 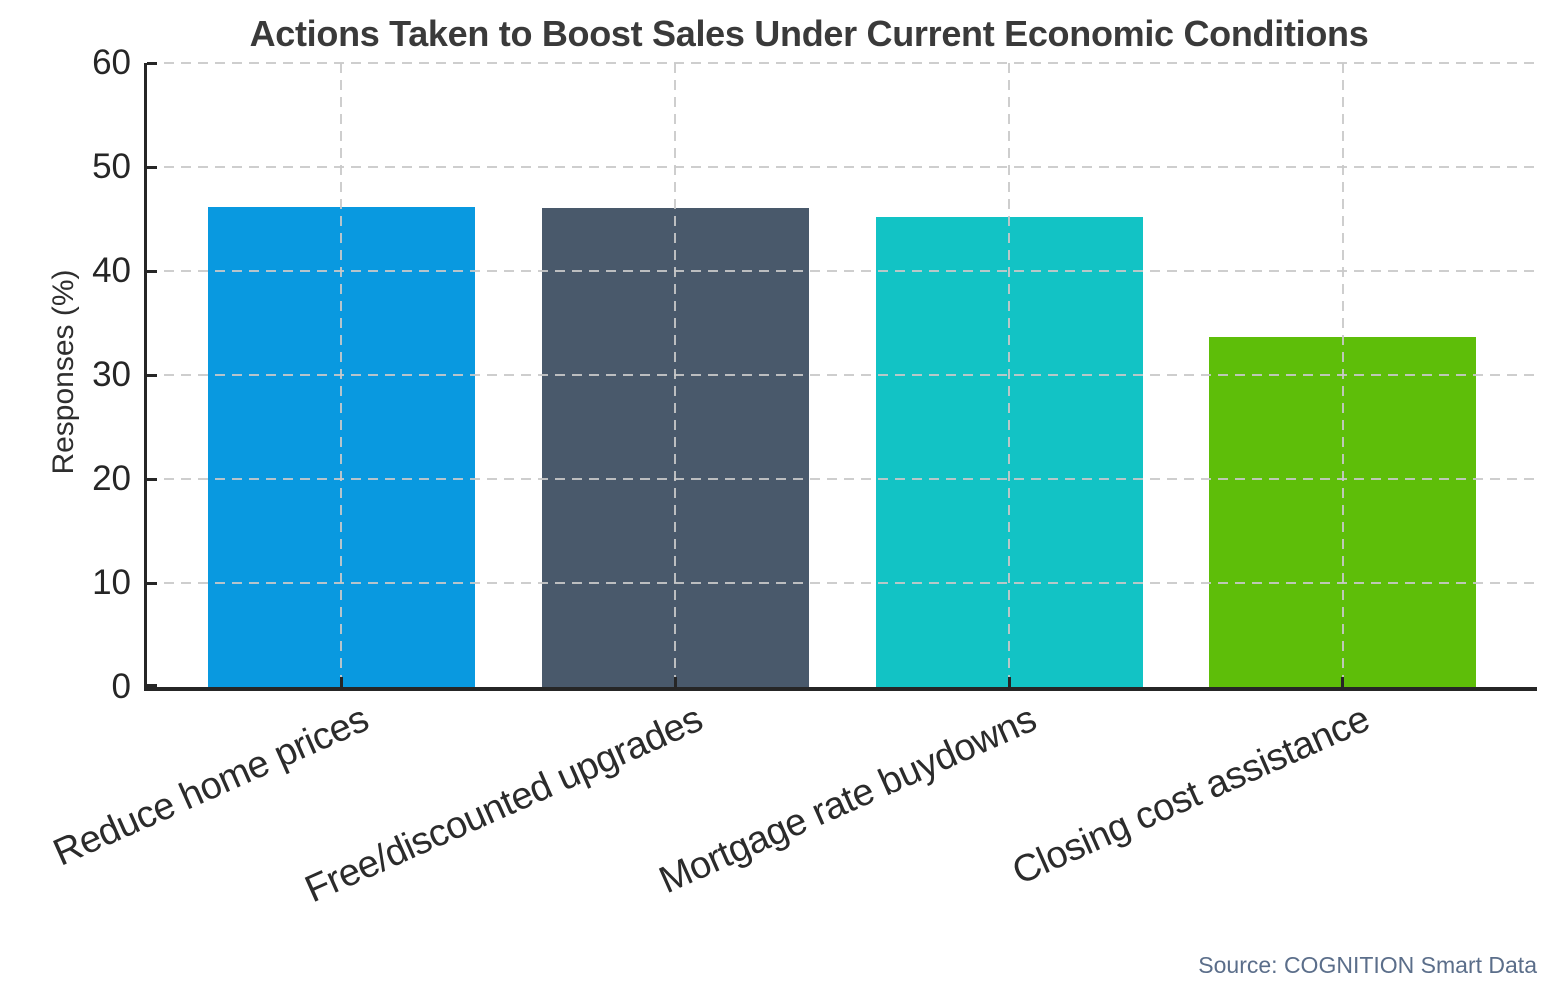 I want to click on y-tick-label: 30, so click(x=111, y=374).